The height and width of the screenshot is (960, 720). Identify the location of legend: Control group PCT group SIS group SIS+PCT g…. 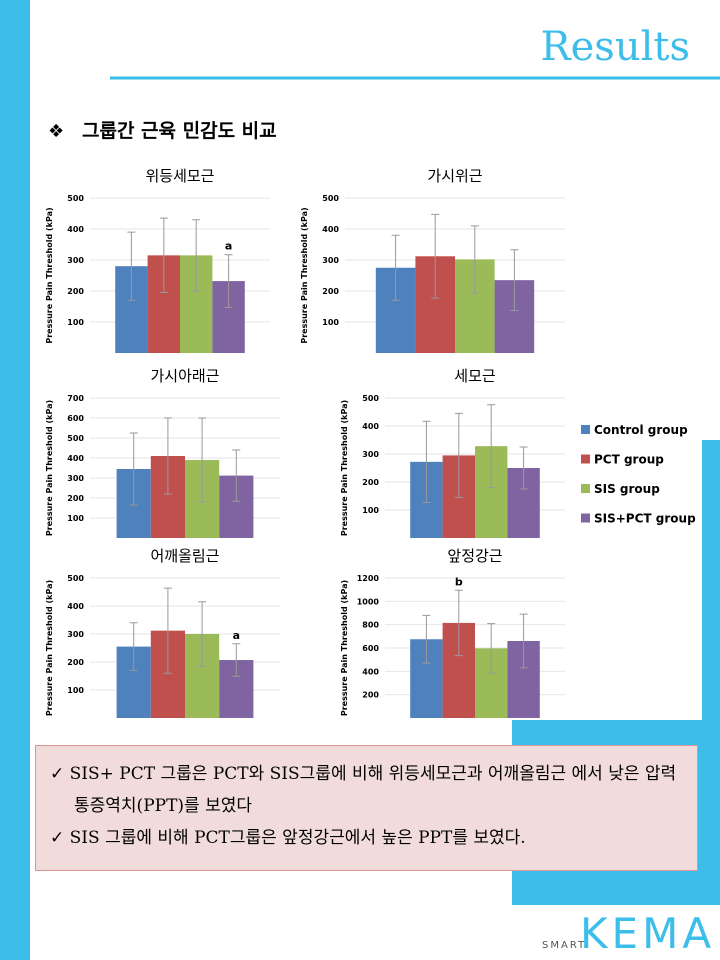
(636, 476).